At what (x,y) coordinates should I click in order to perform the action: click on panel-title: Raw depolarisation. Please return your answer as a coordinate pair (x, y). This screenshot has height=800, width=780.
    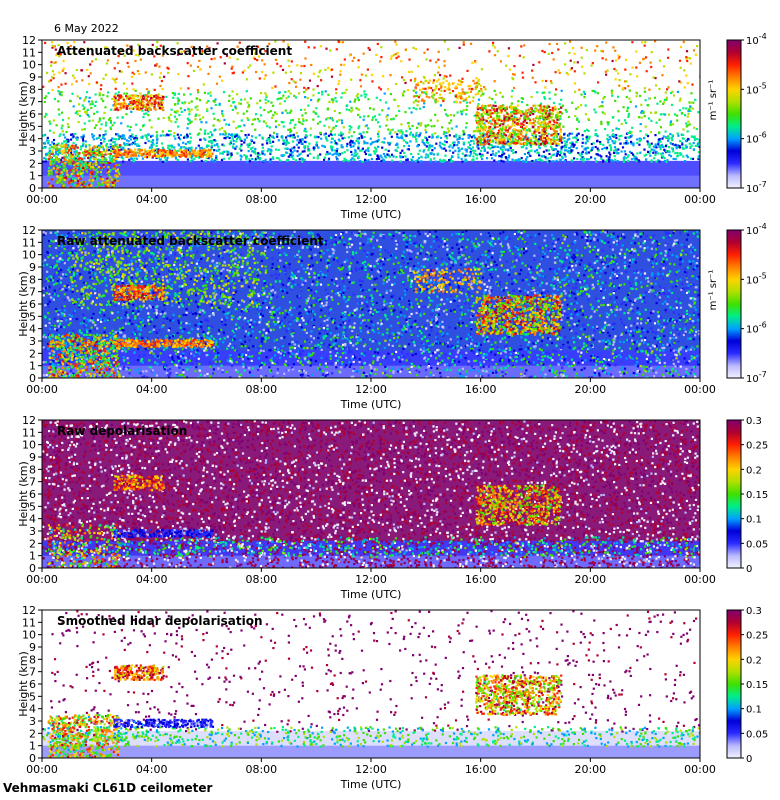
    Looking at the image, I should click on (122, 431).